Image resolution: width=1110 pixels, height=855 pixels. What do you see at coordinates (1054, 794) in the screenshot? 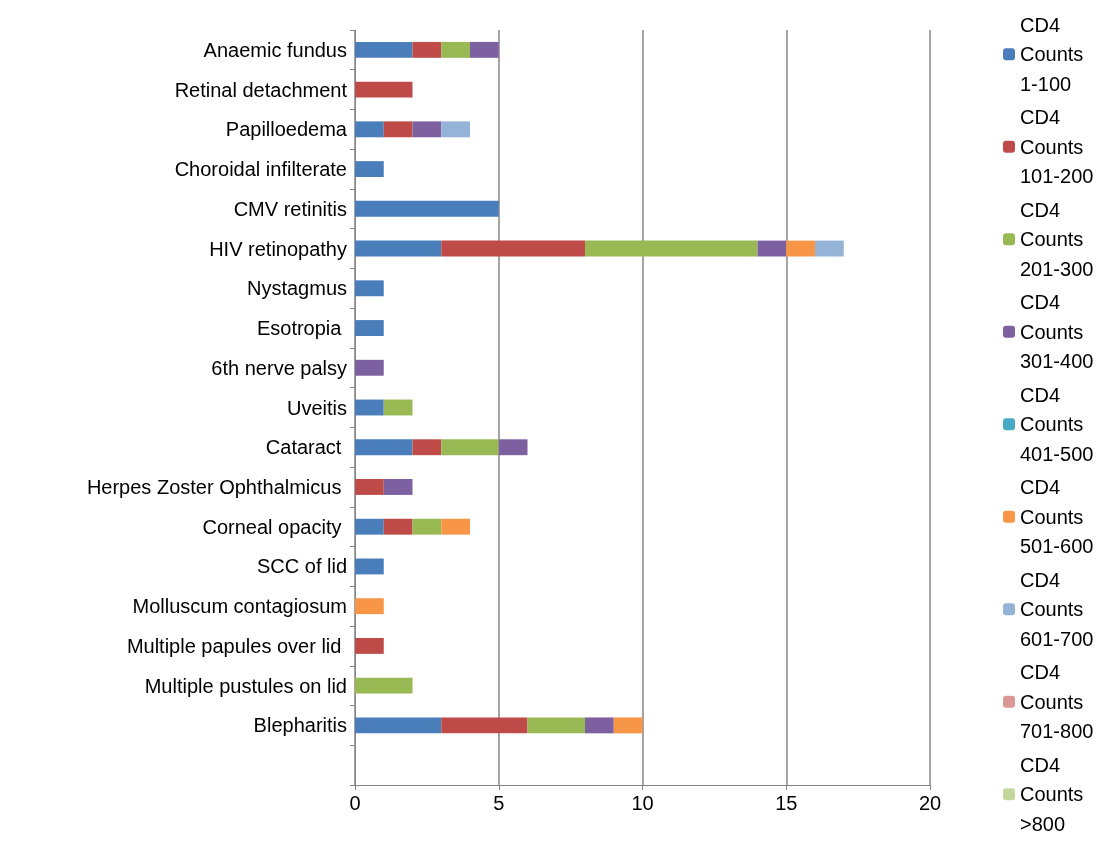
I see `legend-label: CD4 Counts >800` at bounding box center [1054, 794].